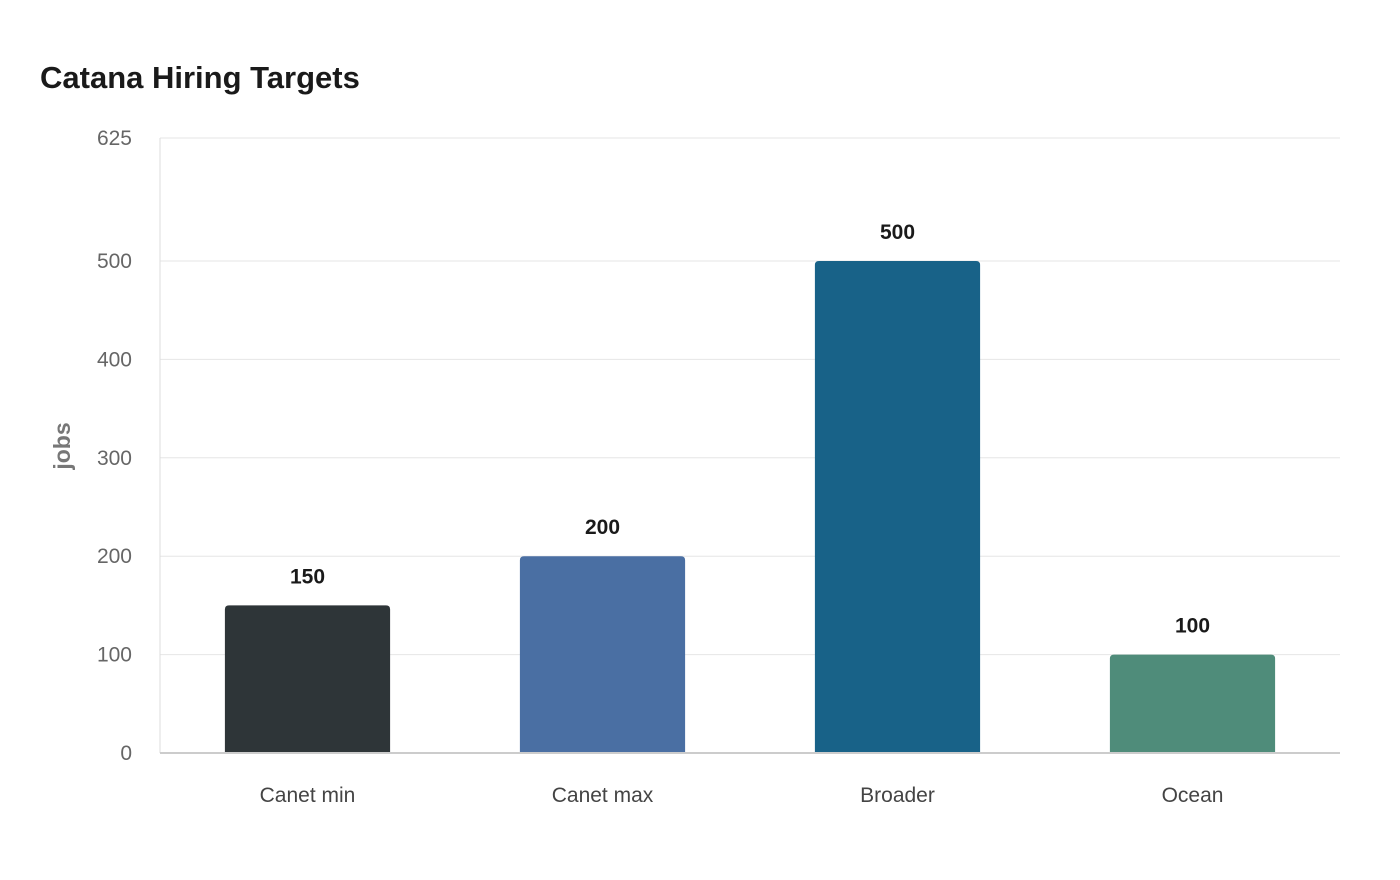  Describe the element at coordinates (603, 795) in the screenshot. I see `x-category-label: Canet max` at that location.